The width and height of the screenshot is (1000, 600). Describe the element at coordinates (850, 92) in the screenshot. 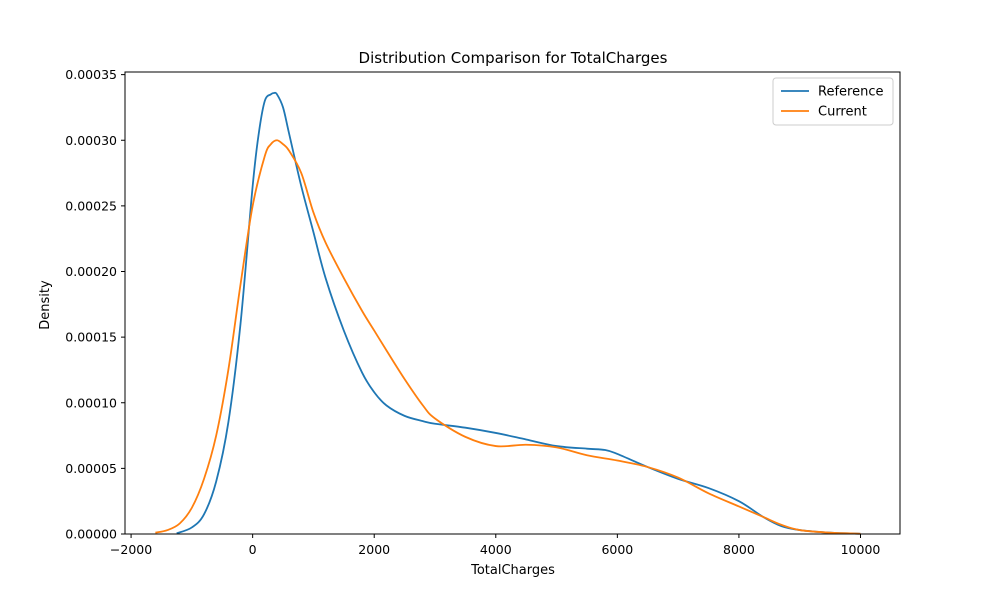

I see `legend-label: Reference` at that location.